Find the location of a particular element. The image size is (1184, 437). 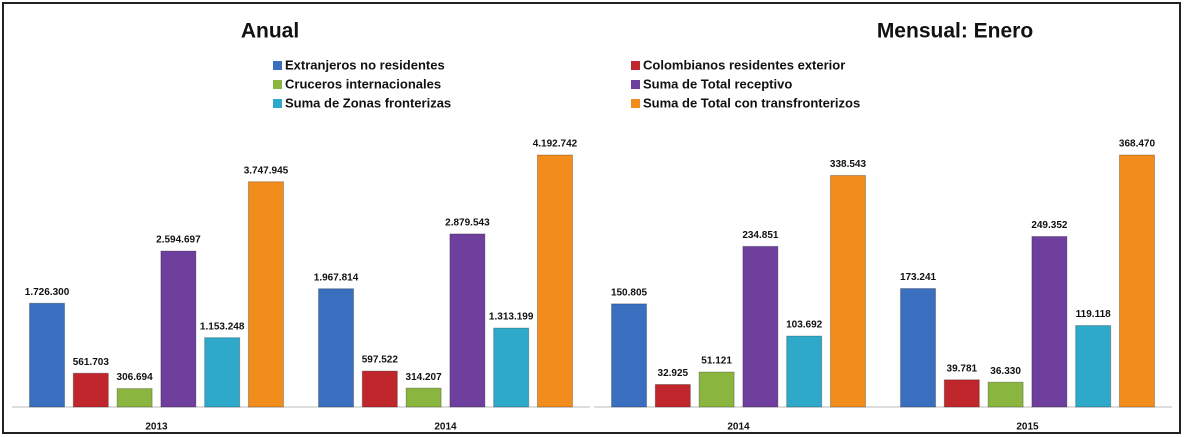

data-label: 368.470 is located at coordinates (1137, 144).